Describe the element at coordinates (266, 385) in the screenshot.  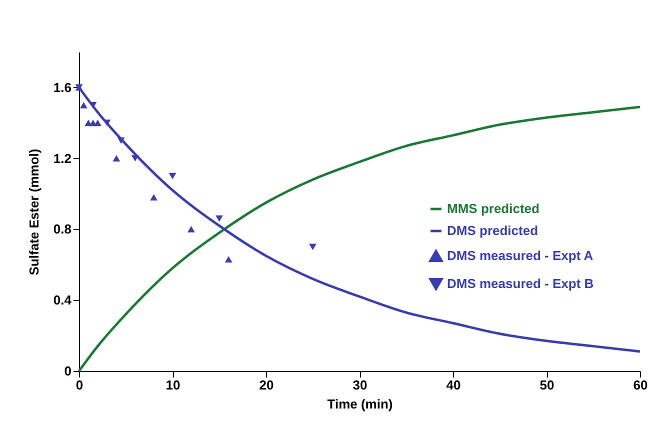
I see `x-tick-label: 20` at that location.